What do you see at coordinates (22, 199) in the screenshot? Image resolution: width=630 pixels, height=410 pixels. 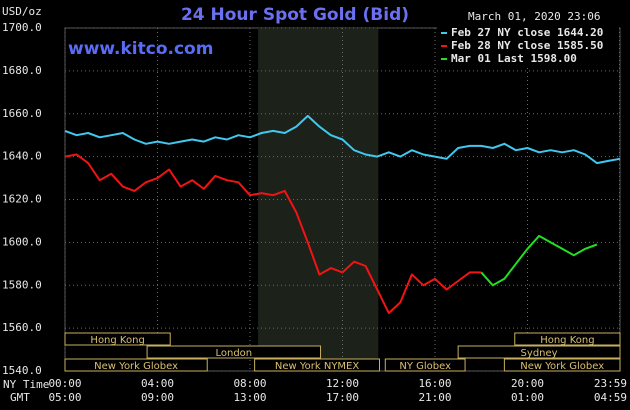 I see `y-tick-label: 1620.0` at bounding box center [22, 199].